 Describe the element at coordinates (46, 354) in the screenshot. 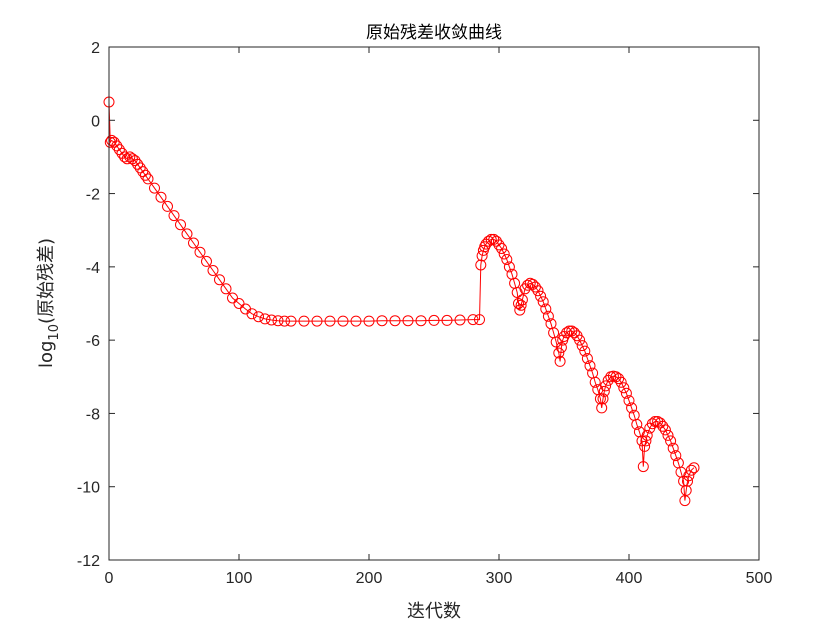

I see `y-axis-label-log: log` at that location.